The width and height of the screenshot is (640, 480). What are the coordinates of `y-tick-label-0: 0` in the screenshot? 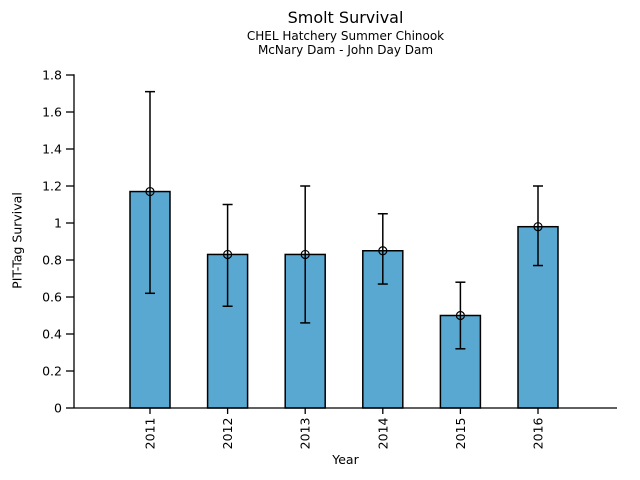 It's located at (58, 408).